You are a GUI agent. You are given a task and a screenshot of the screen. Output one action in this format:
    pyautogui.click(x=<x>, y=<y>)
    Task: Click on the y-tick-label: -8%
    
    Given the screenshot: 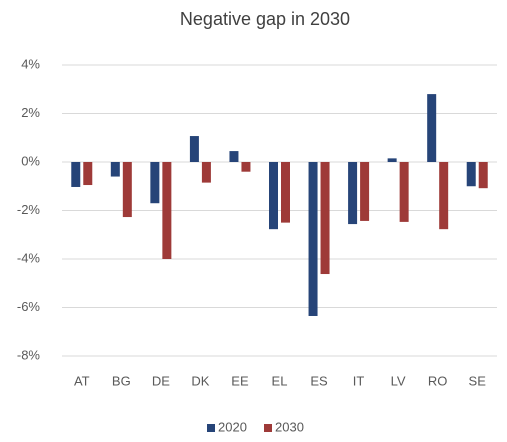 What is the action you would take?
    pyautogui.click(x=29, y=354)
    